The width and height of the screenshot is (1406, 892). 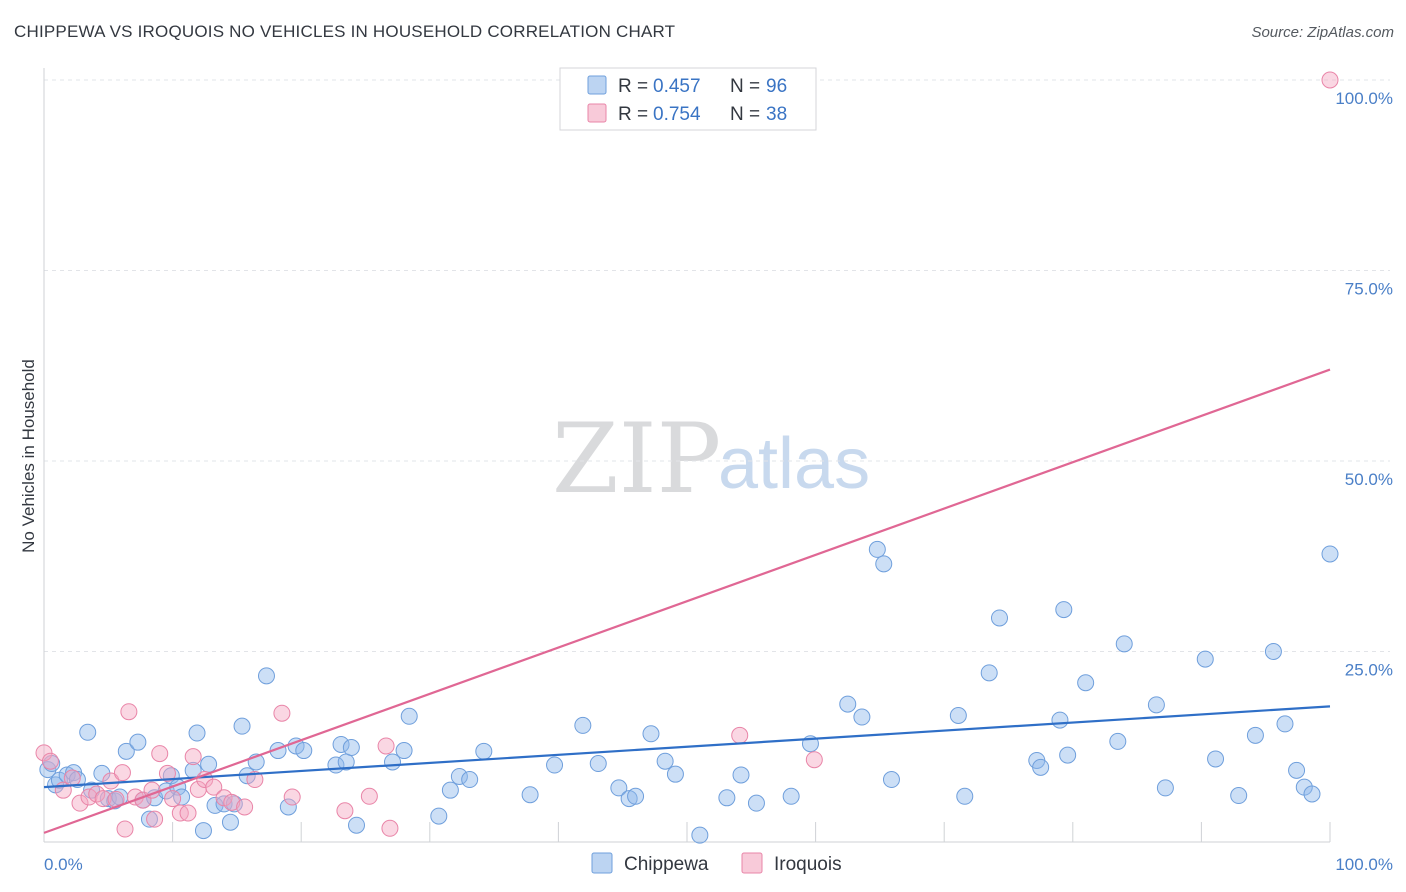 What do you see at coordinates (1322, 32) in the screenshot?
I see `chart-source: Source: ZipAtlas.com` at bounding box center [1322, 32].